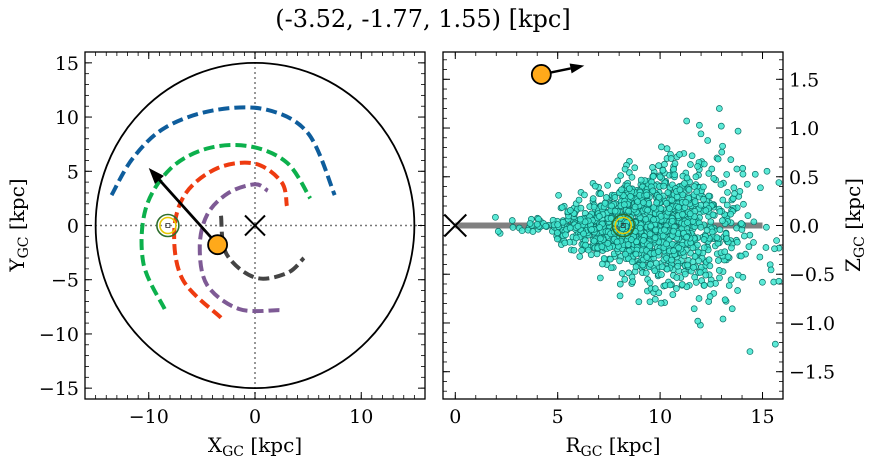 The width and height of the screenshot is (874, 464). What do you see at coordinates (455, 417) in the screenshot?
I see `right-x-tick-label: 0` at bounding box center [455, 417].